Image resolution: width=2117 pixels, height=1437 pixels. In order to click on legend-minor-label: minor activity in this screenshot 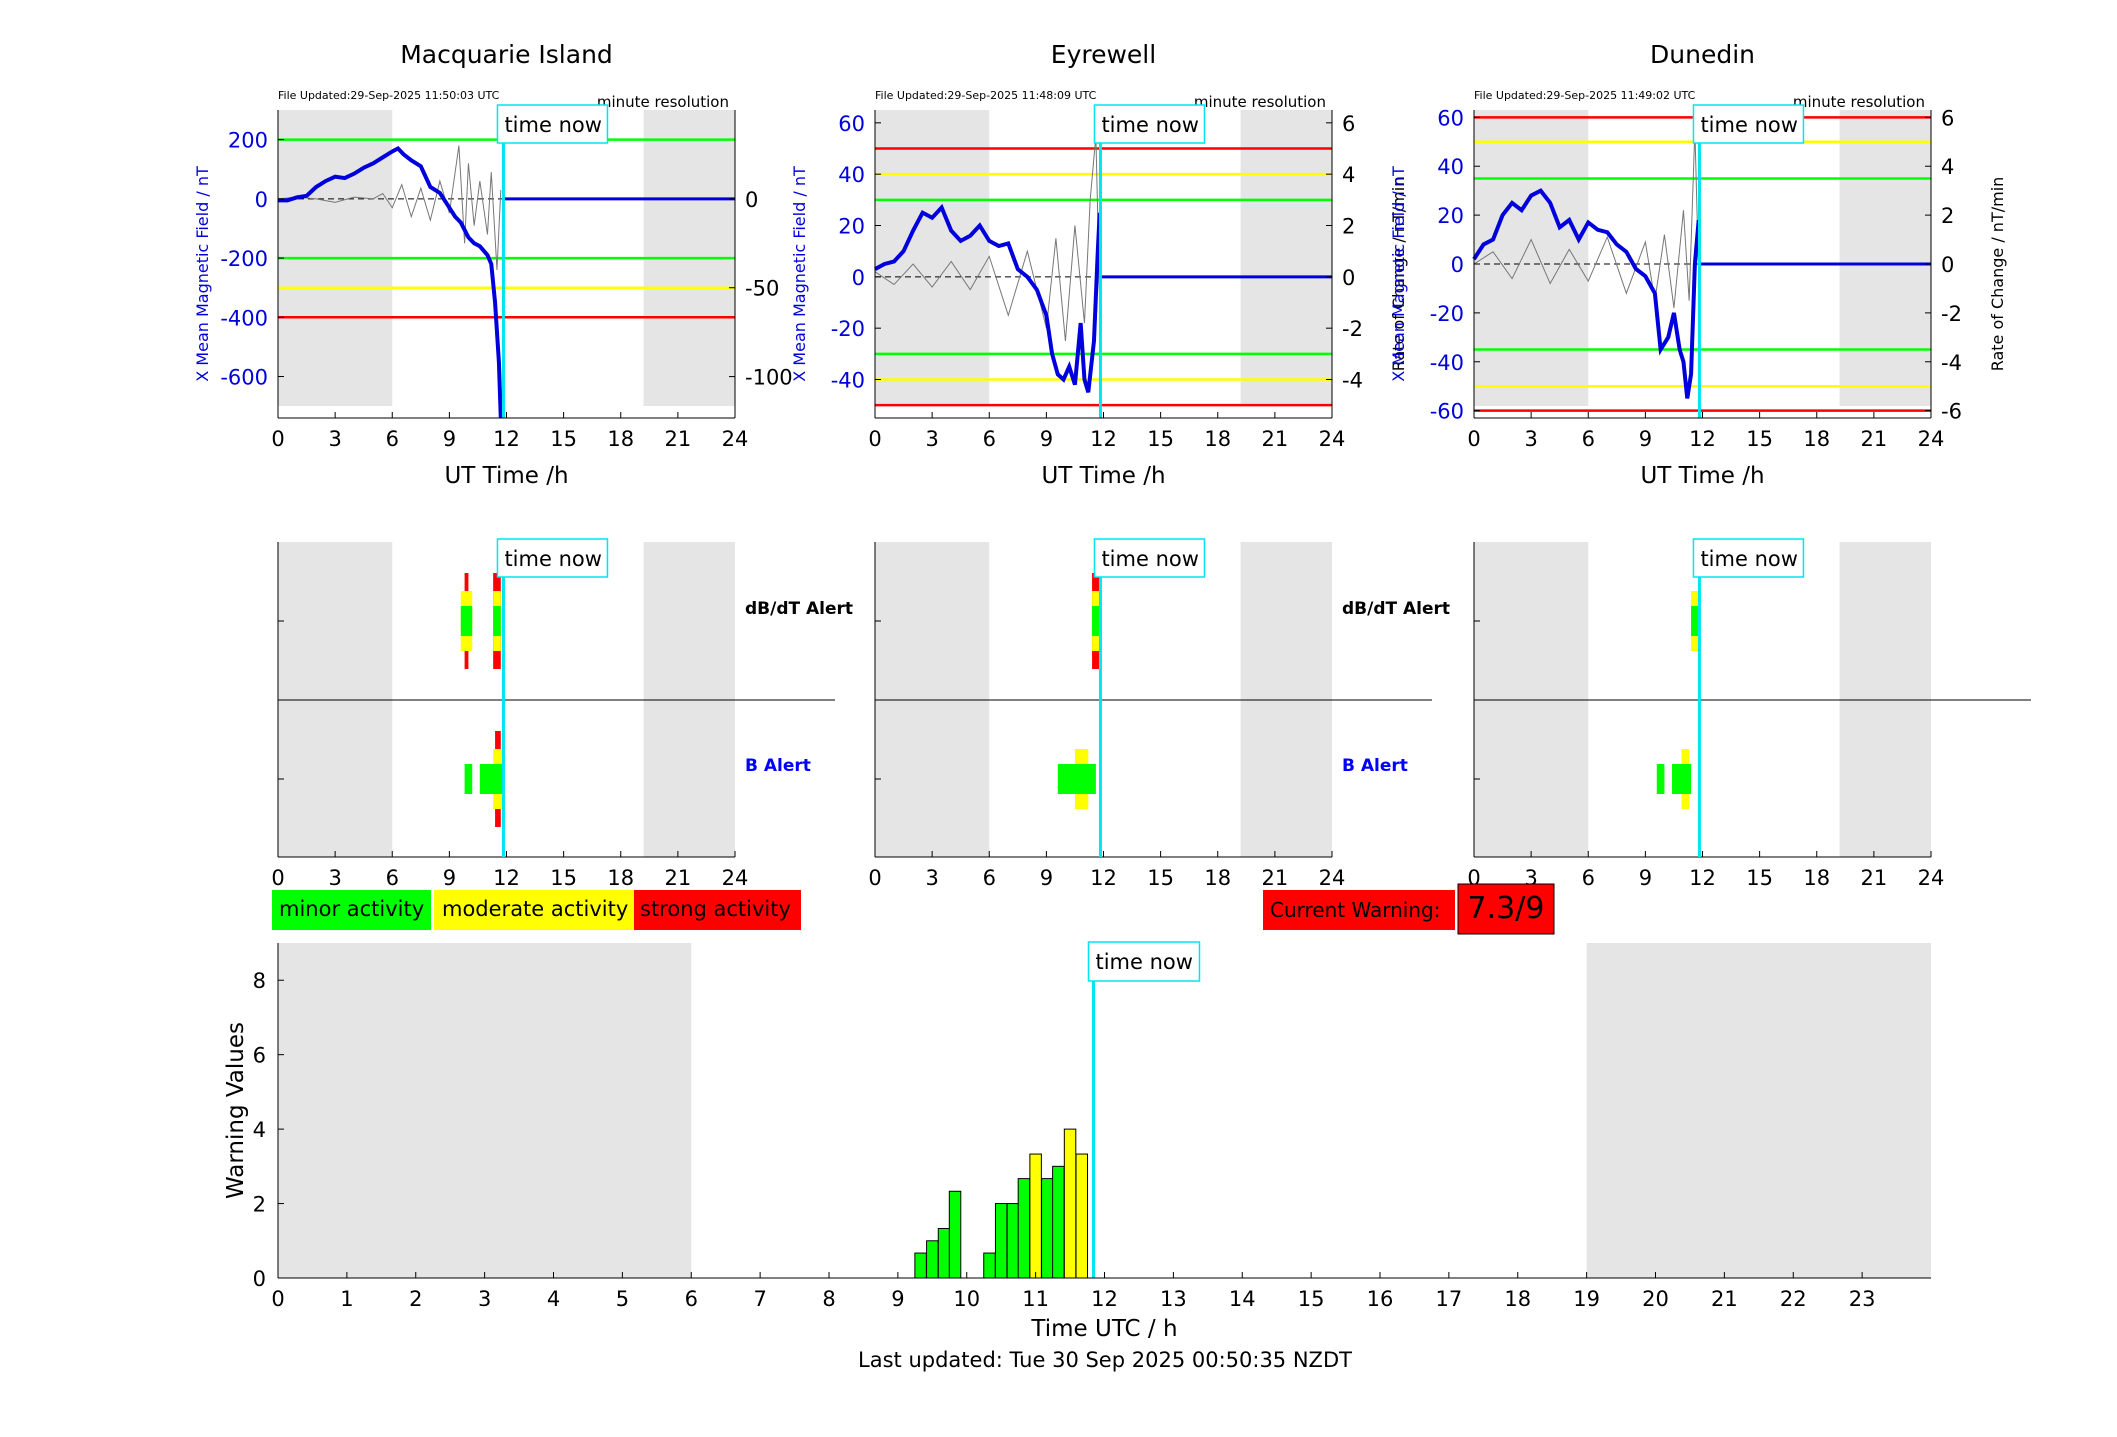, I will do `click(351, 909)`.